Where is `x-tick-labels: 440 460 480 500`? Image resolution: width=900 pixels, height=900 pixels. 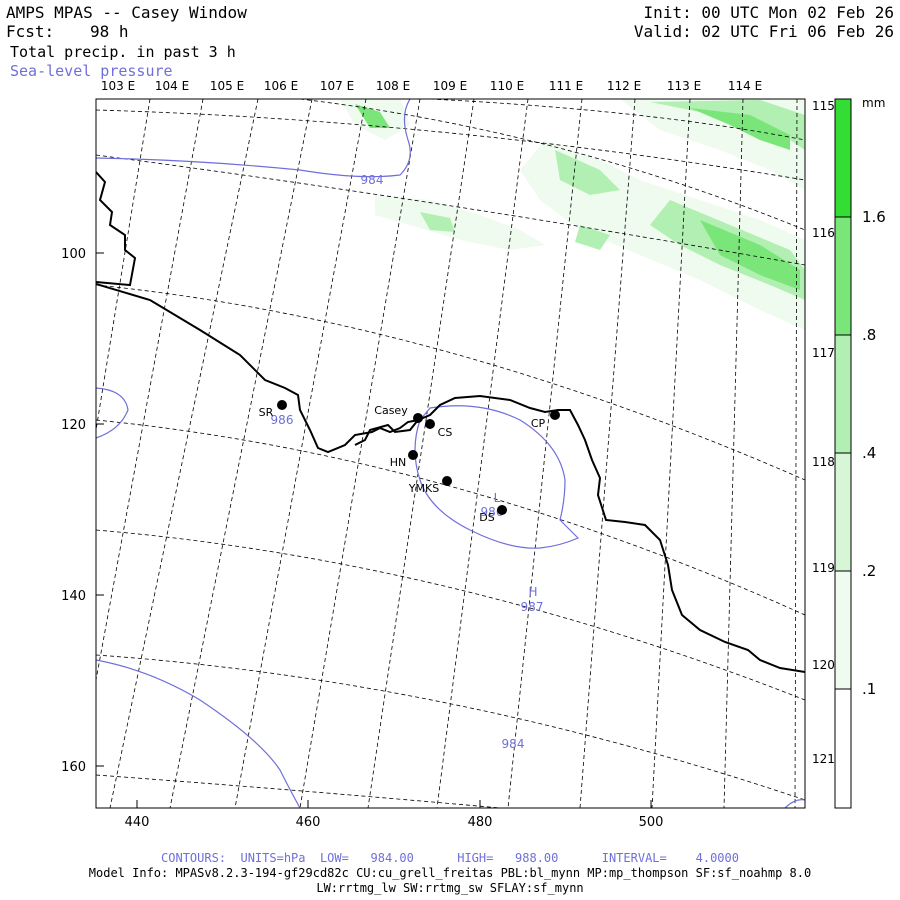
x-tick-labels: 440 460 480 500 is located at coordinates (394, 822).